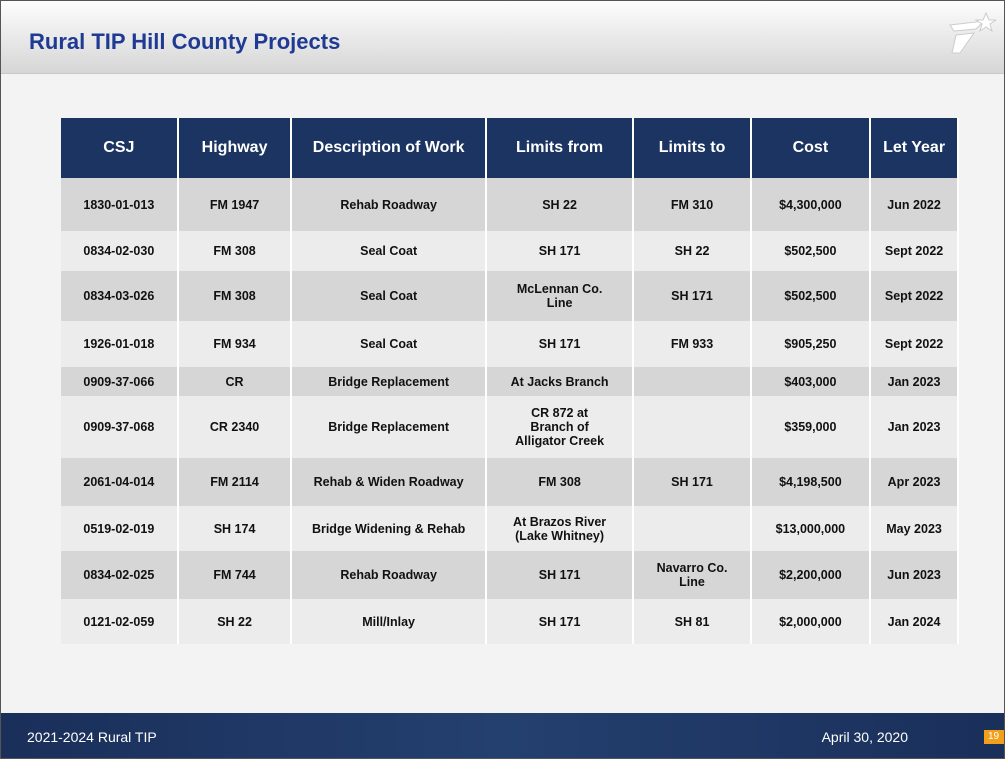  Describe the element at coordinates (915, 148) in the screenshot. I see `column-header: Let Year` at that location.